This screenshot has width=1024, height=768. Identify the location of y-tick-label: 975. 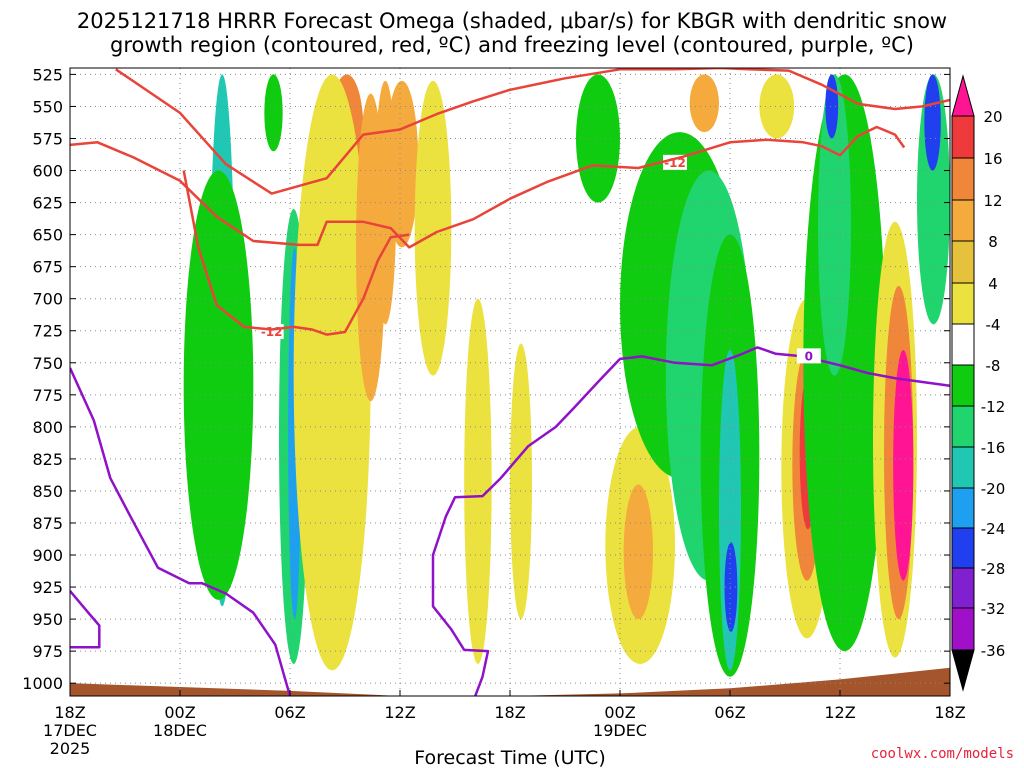
(47, 651).